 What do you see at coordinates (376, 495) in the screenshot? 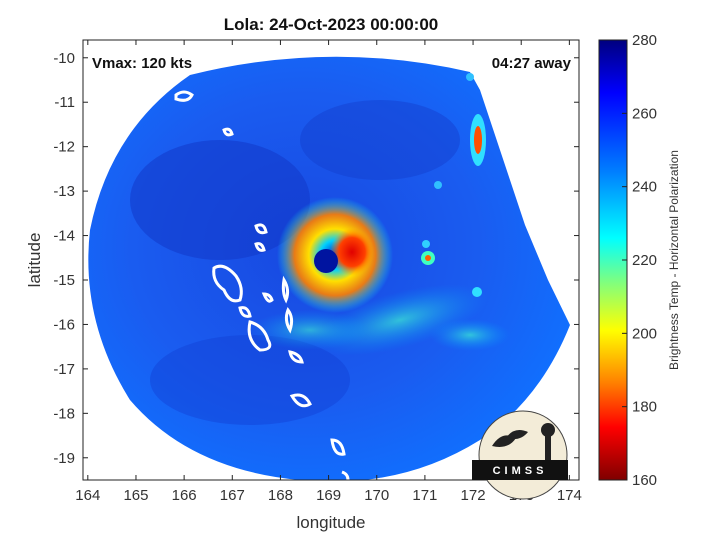
I see `x-tick-label: 170` at bounding box center [376, 495].